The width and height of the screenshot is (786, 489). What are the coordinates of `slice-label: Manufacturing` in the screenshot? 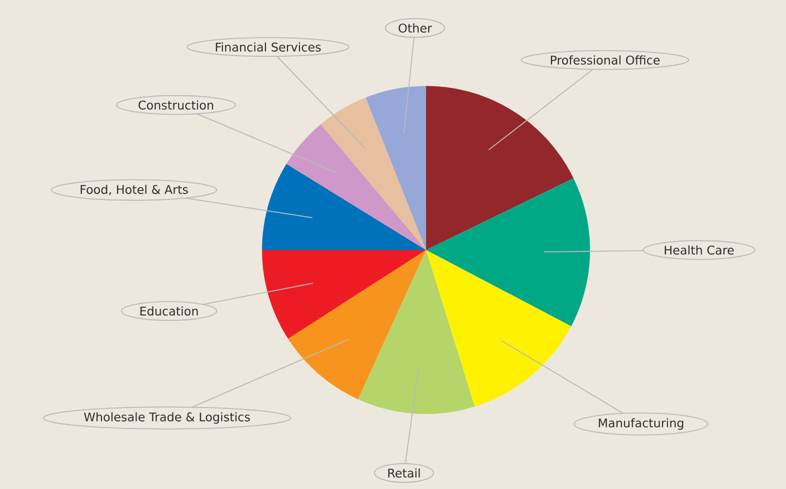 It's located at (641, 424).